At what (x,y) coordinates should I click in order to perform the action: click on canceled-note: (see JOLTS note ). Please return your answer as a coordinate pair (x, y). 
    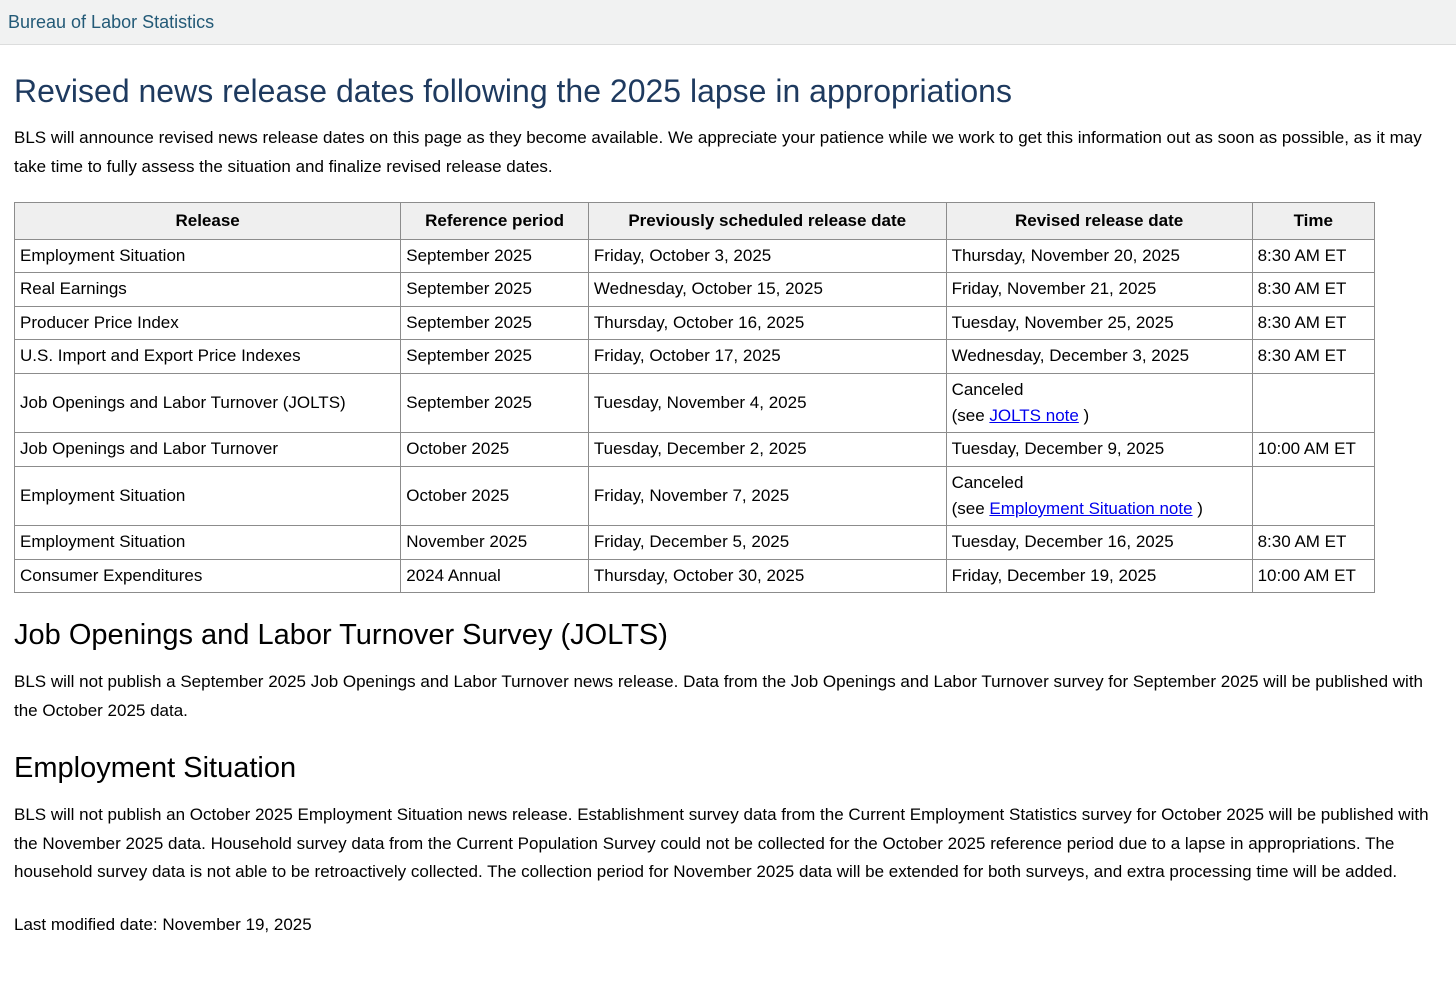
    Looking at the image, I should click on (1099, 416).